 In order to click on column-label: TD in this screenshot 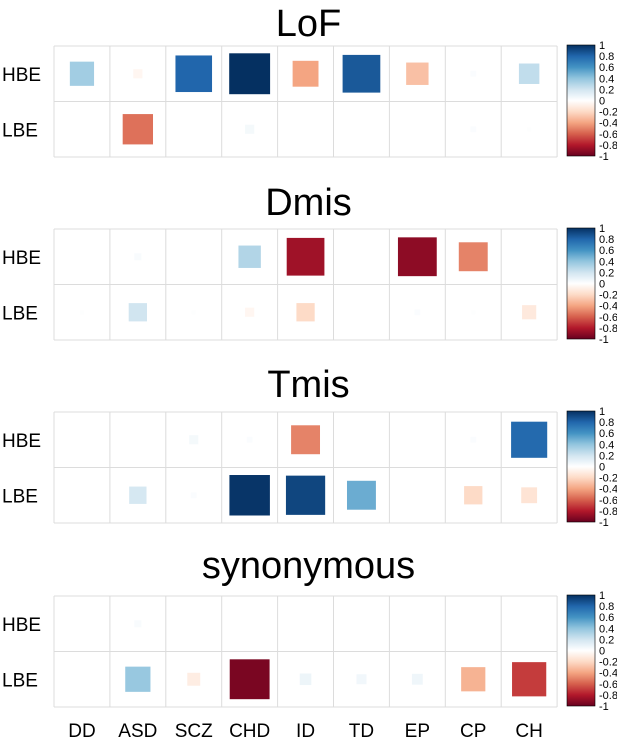, I will do `click(361, 731)`.